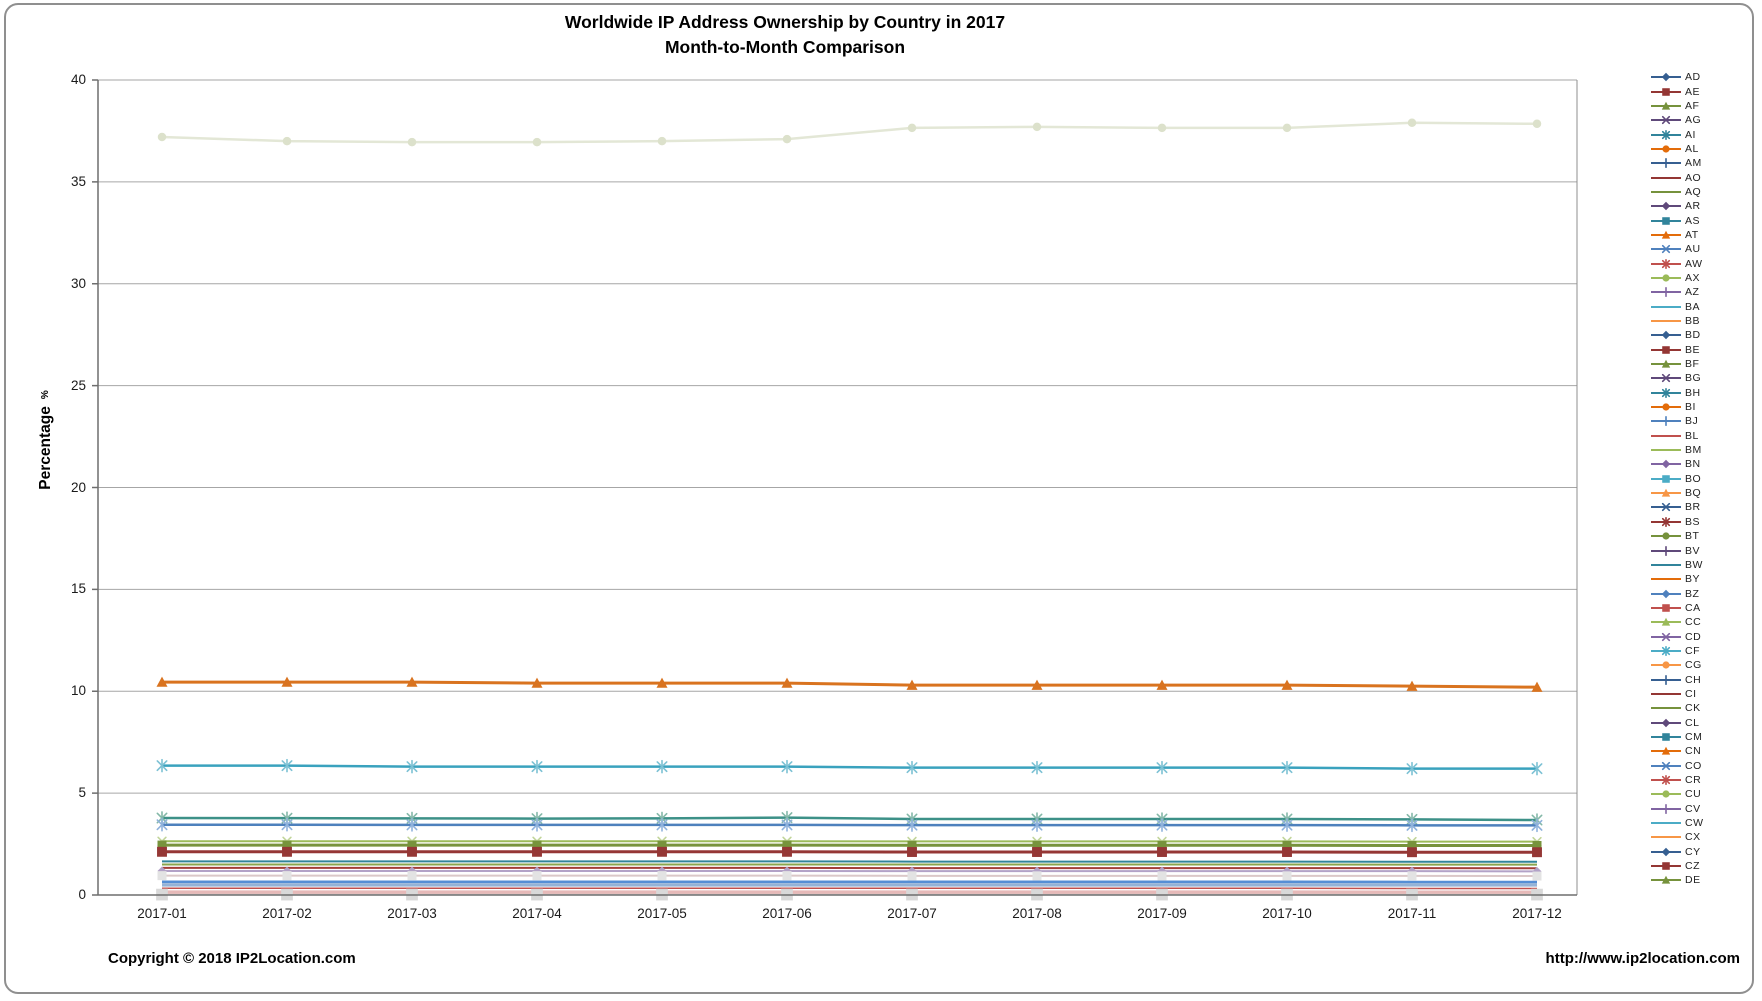  I want to click on legend-item-CW: CW, so click(1677, 823).